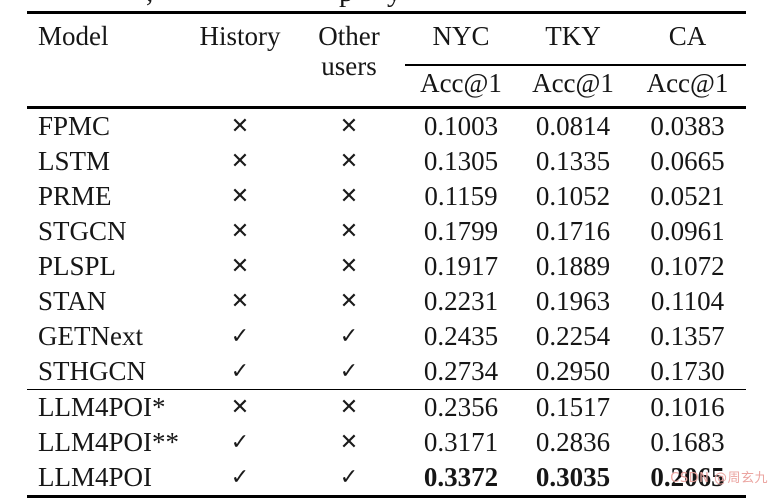  What do you see at coordinates (573, 477) in the screenshot?
I see `metric-value: 0.3035` at bounding box center [573, 477].